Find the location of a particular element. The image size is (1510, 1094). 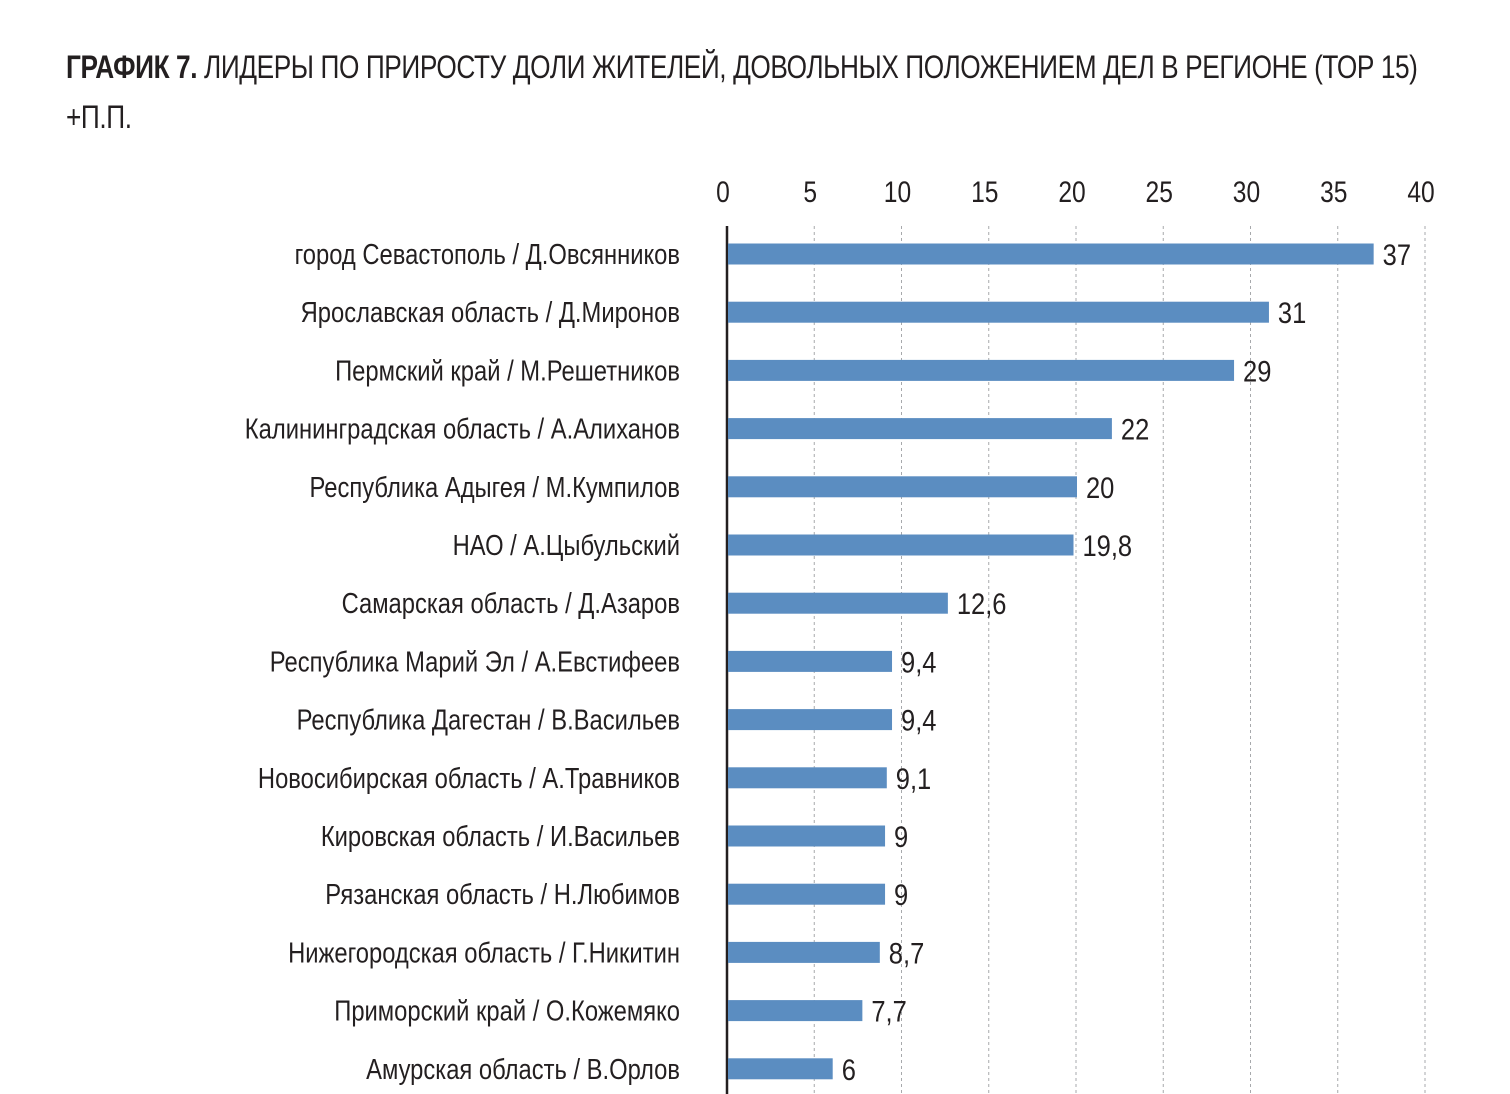

data-label: 20 is located at coordinates (1100, 487).